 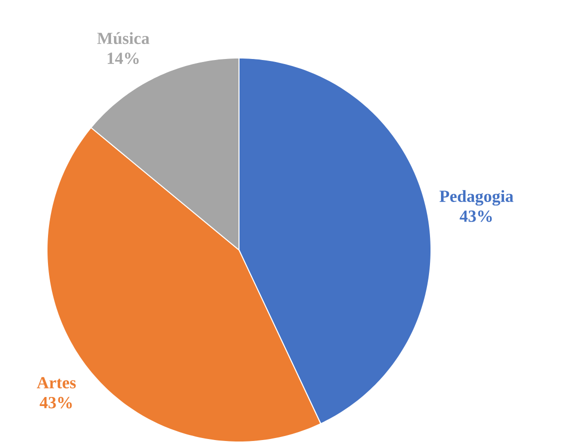 What do you see at coordinates (123, 38) in the screenshot?
I see `slice-label: Música` at bounding box center [123, 38].